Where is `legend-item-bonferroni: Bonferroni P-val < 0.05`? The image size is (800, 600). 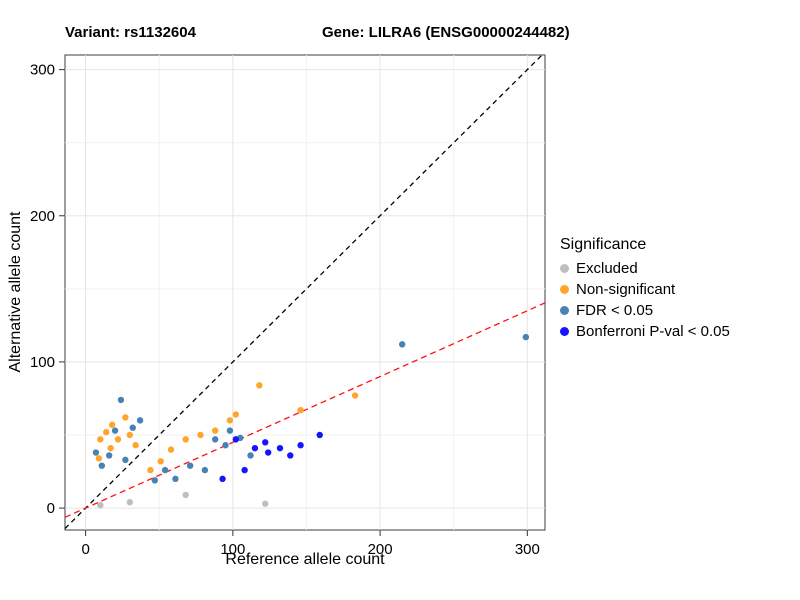
legend-item-bonferroni: Bonferroni P-val < 0.05 is located at coordinates (645, 331).